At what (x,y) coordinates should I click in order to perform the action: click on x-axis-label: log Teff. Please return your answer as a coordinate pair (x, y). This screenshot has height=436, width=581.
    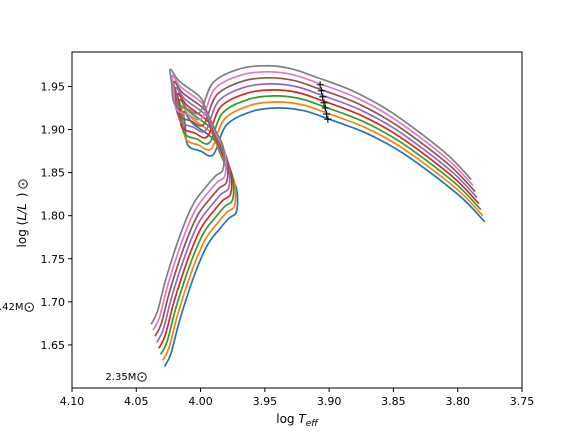
    Looking at the image, I should click on (297, 420).